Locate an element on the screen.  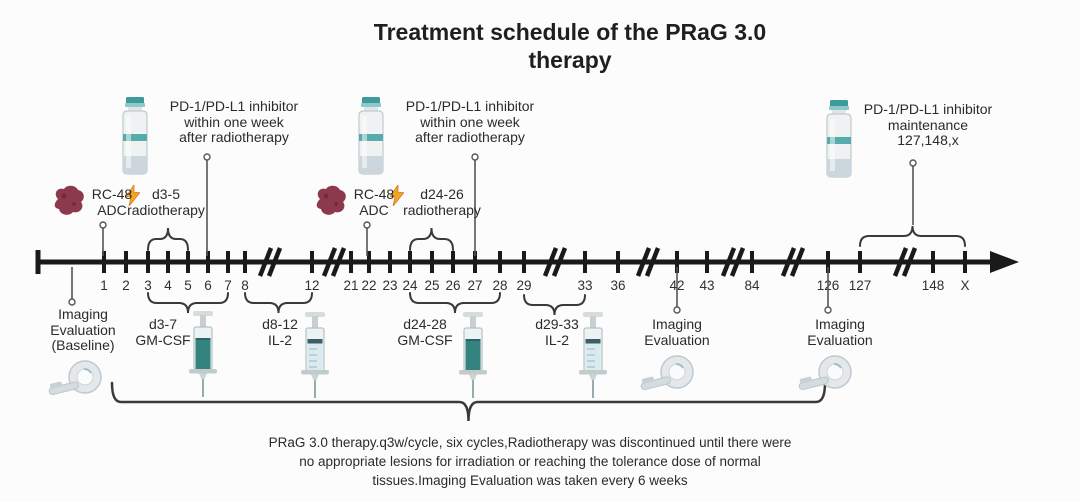
axis-tick-label-29: 29 is located at coordinates (523, 285).